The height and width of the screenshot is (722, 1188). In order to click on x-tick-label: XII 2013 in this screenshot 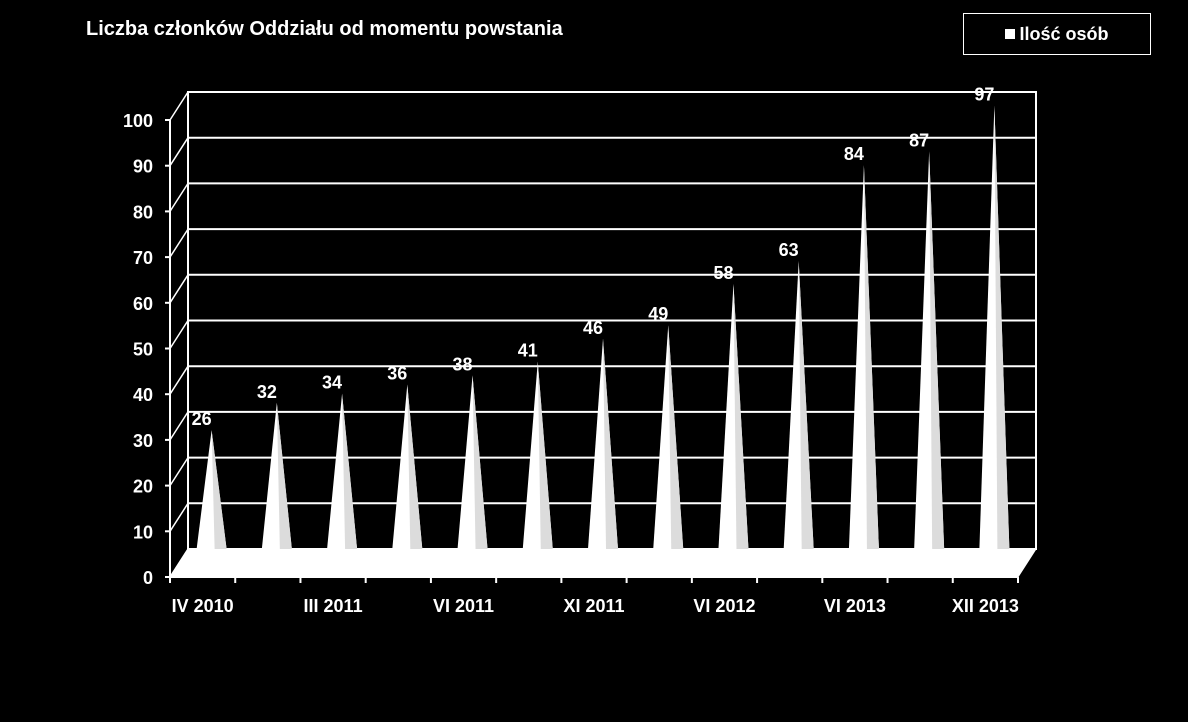, I will do `click(985, 606)`.